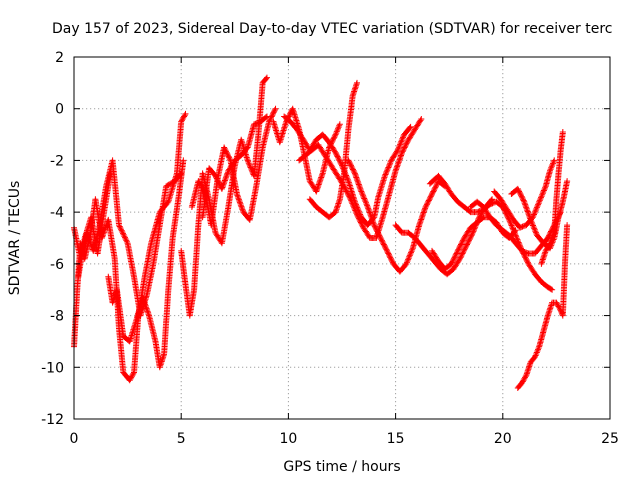 This screenshot has width=640, height=480. I want to click on x-tick-label: 25, so click(610, 439).